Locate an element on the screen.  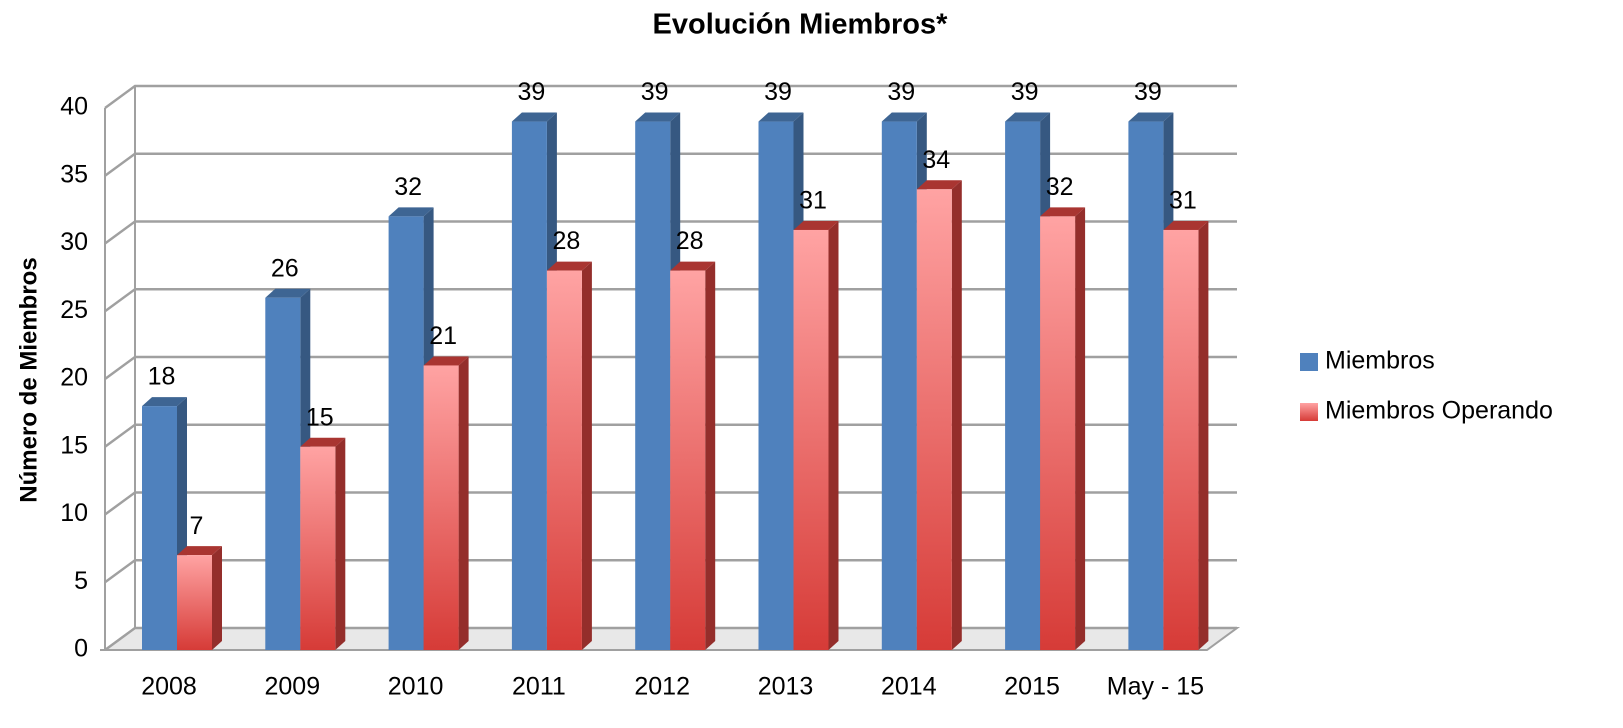
data-label: 34 is located at coordinates (936, 160).